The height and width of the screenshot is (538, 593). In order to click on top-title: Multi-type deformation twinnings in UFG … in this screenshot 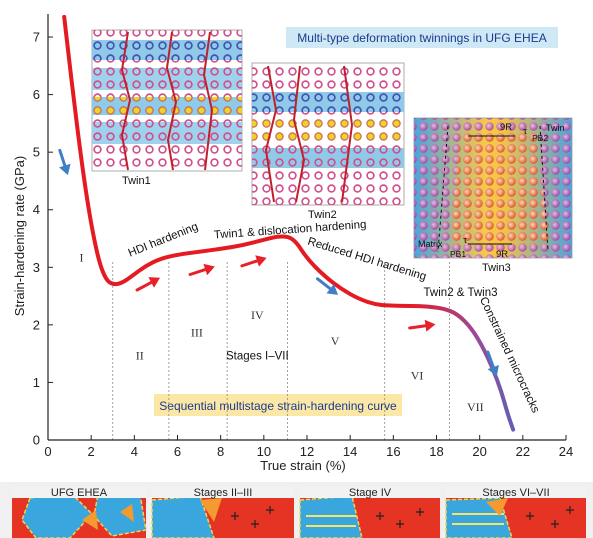, I will do `click(421, 38)`.